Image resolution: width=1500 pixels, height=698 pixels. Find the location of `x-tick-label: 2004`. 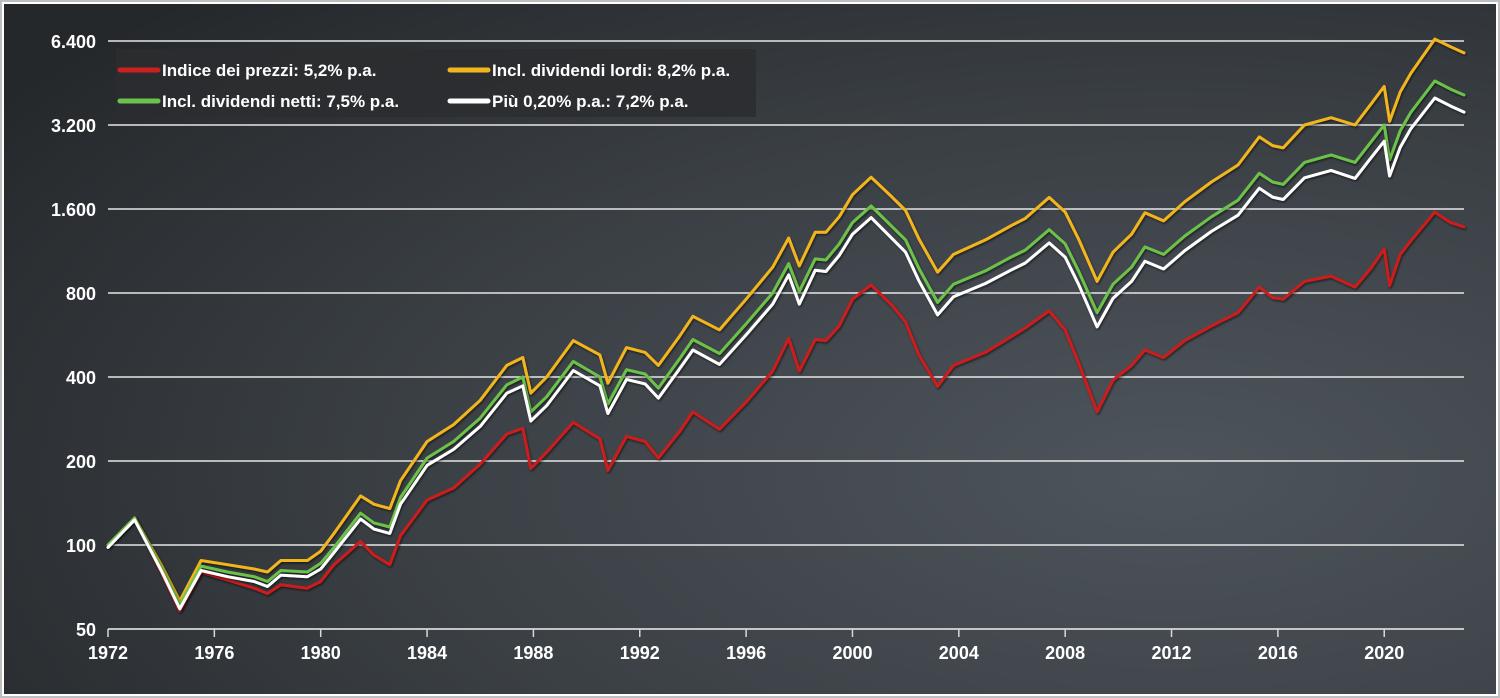

x-tick-label: 2004 is located at coordinates (959, 653).